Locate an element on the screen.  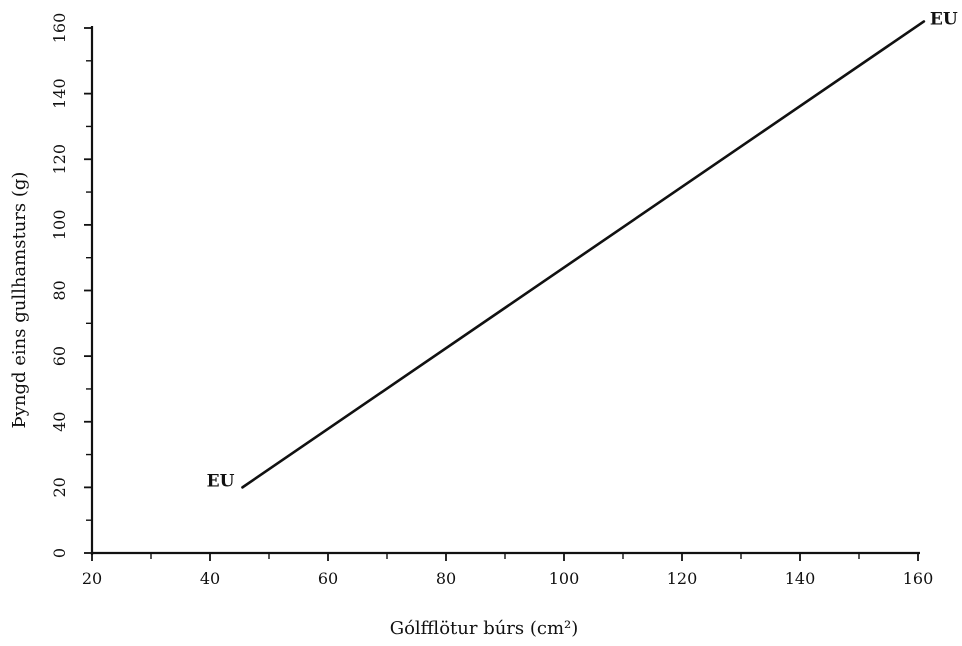
x-tick-label: 140 is located at coordinates (800, 578).